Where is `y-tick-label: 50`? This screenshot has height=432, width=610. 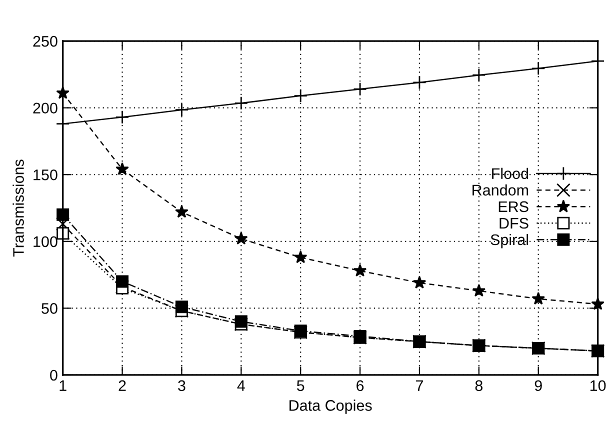 y-tick-label: 50 is located at coordinates (50, 308).